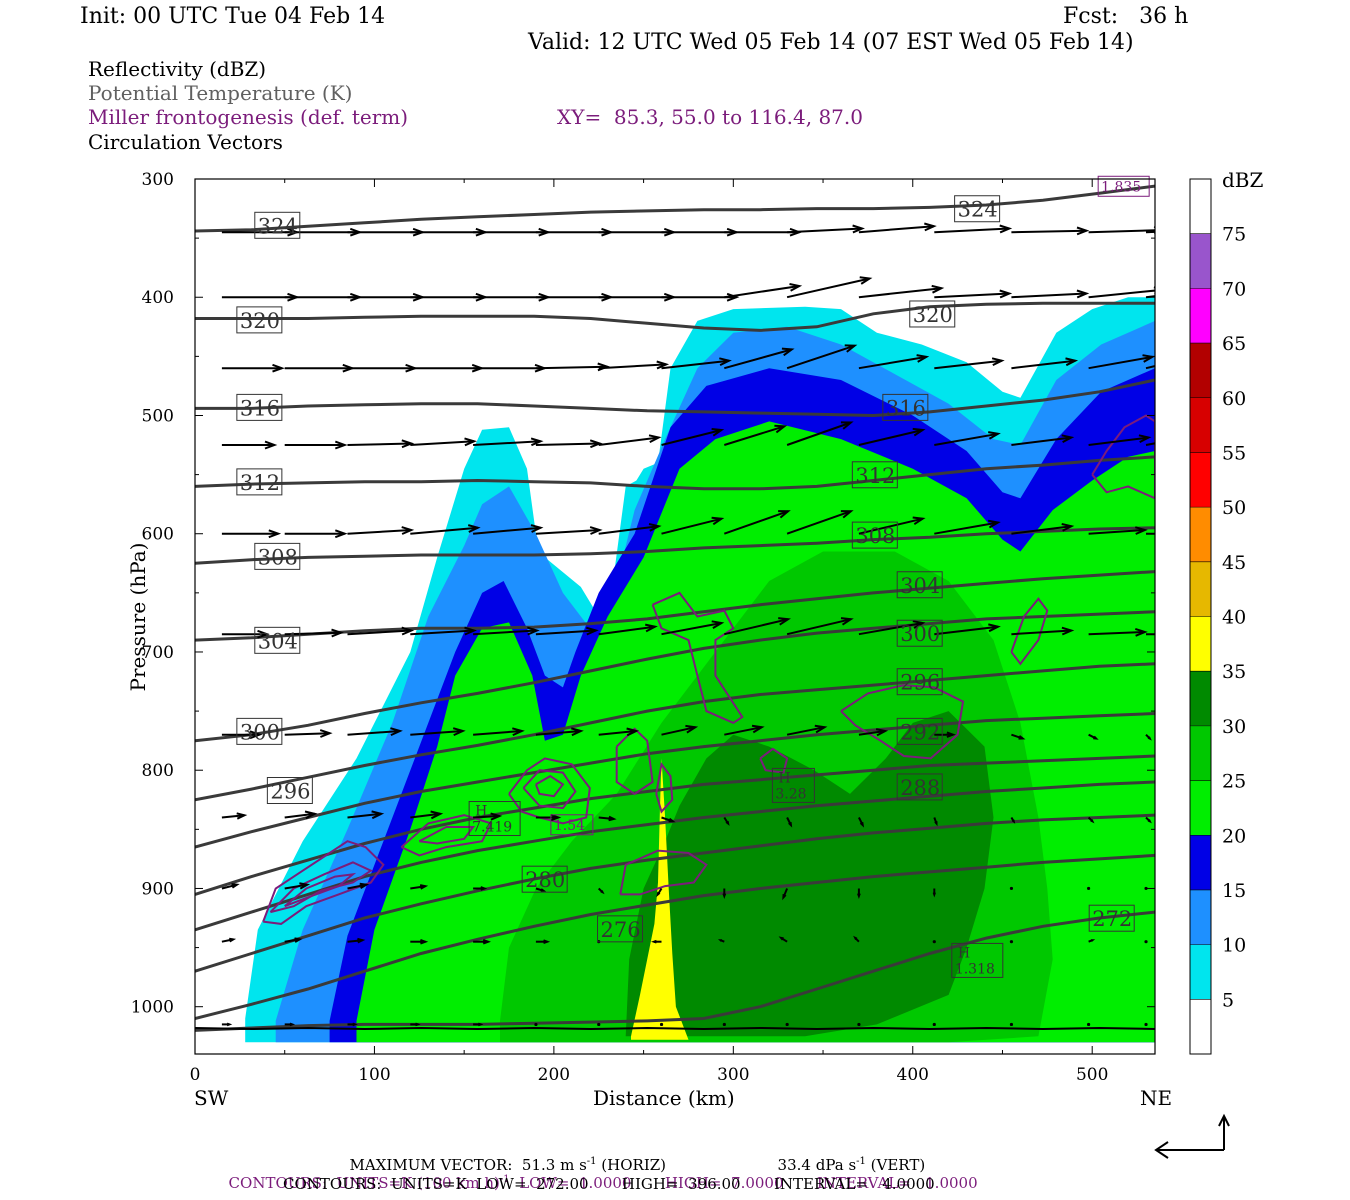 The width and height of the screenshot is (1350, 1200). I want to click on y-axis-title: Pressure (hPa), so click(138, 617).